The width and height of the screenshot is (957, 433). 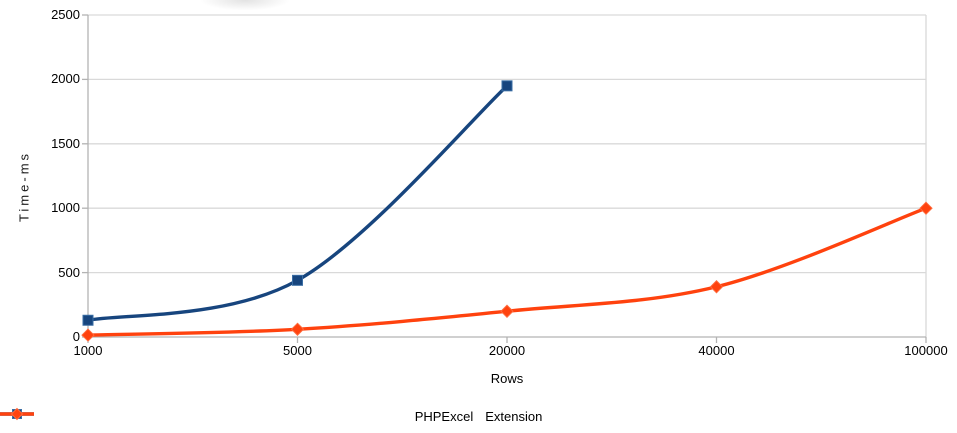 I want to click on y-tick-label-1500: 1500, so click(x=65, y=143).